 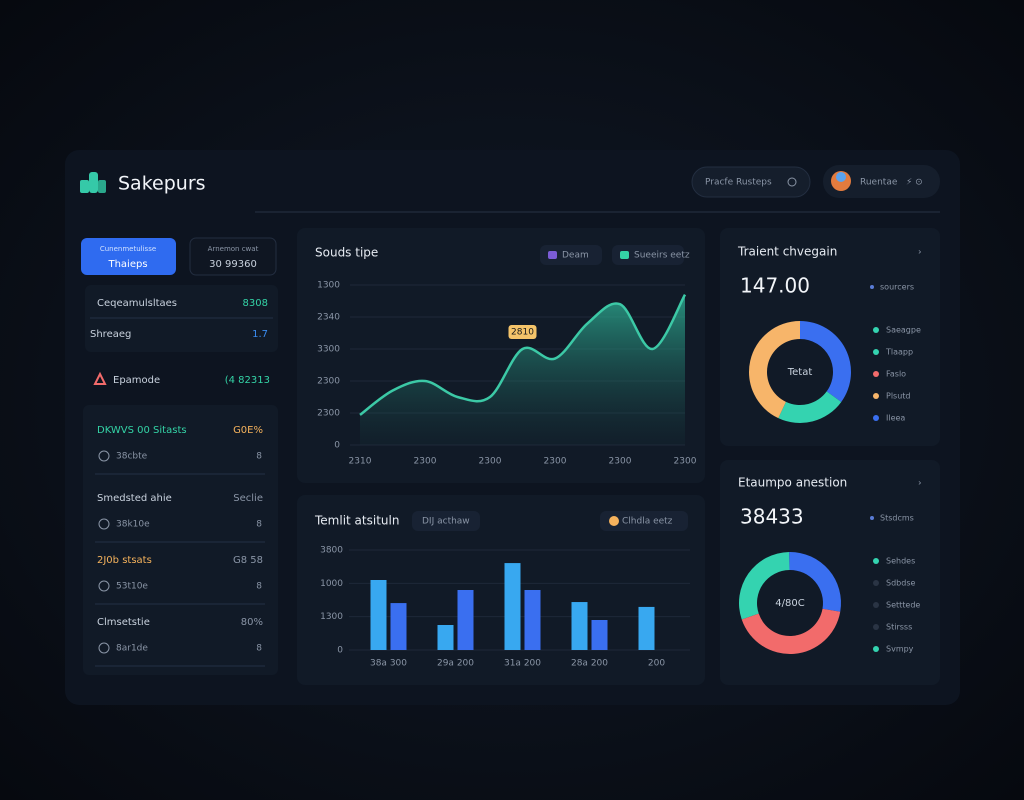 I want to click on header-button, so click(x=751, y=182).